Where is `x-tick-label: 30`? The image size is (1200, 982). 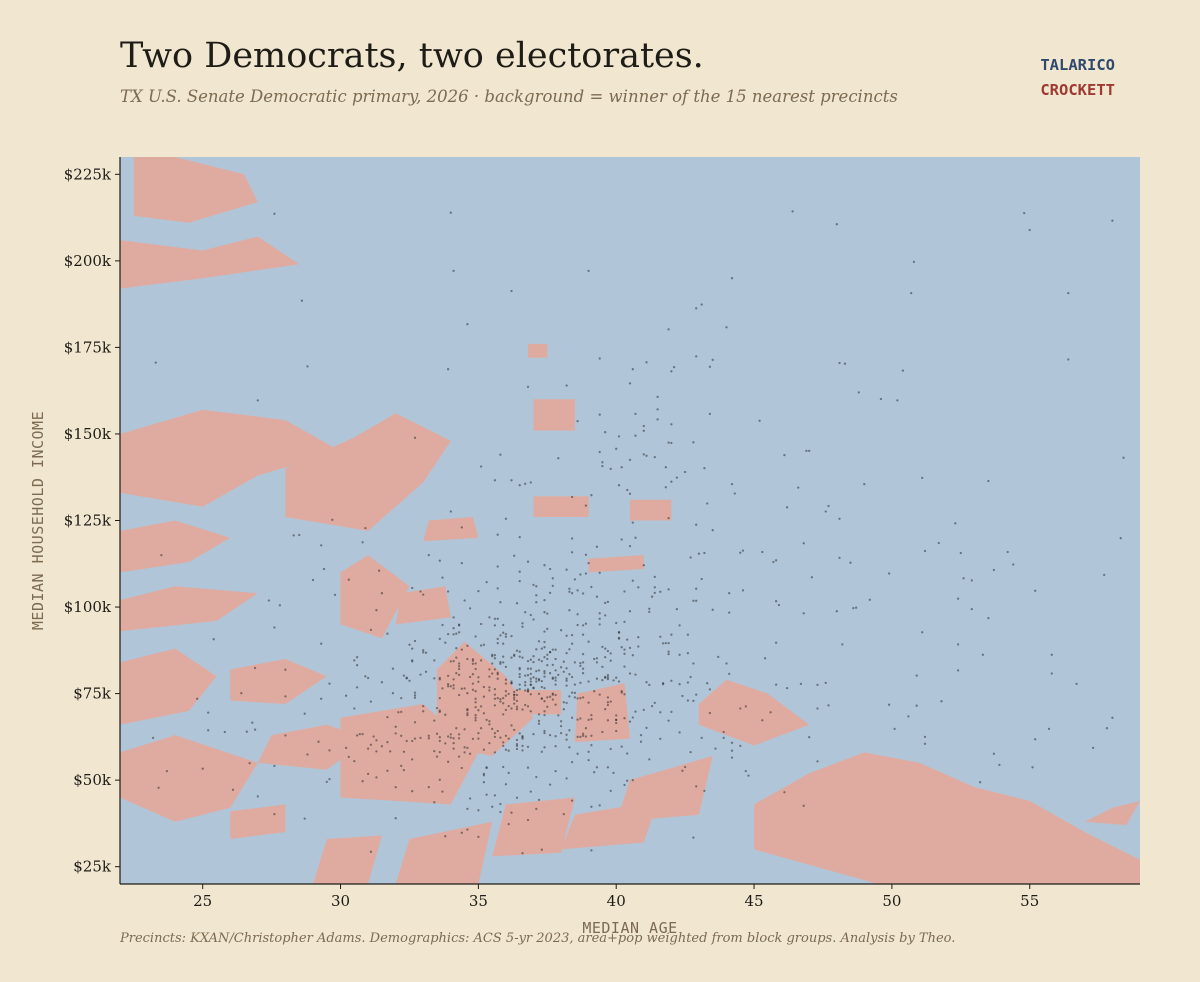
x-tick-label: 30 is located at coordinates (340, 901).